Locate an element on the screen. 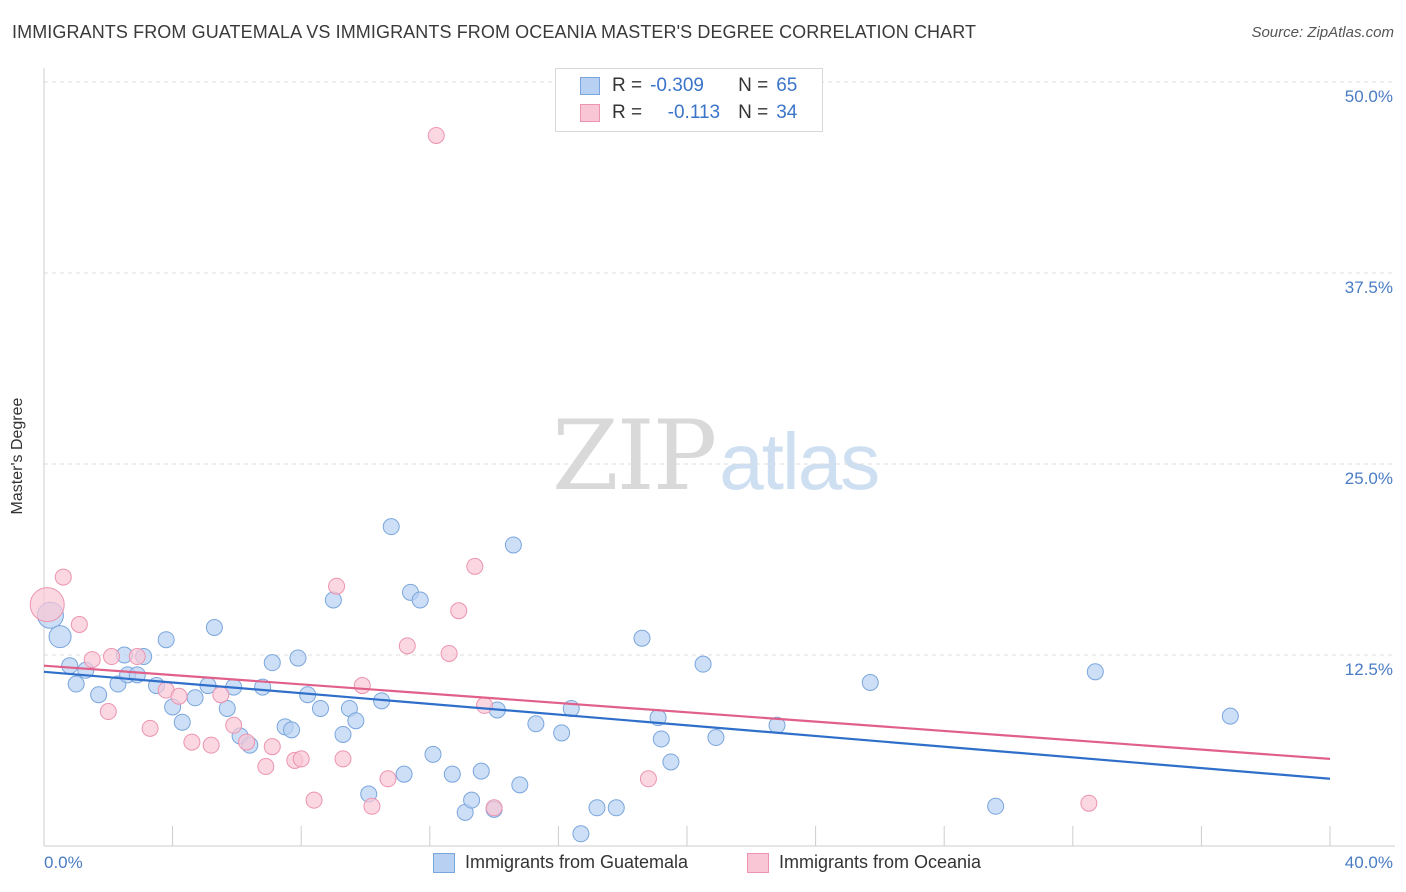 Image resolution: width=1406 pixels, height=892 pixels. oceania-trend-line is located at coordinates (687, 712).